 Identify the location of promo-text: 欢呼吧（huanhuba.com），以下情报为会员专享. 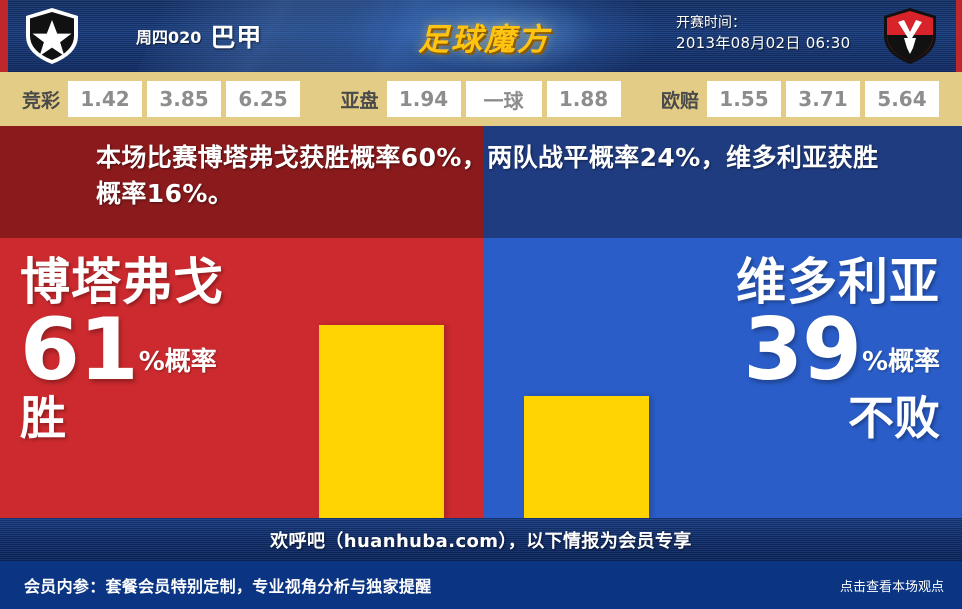
(481, 541).